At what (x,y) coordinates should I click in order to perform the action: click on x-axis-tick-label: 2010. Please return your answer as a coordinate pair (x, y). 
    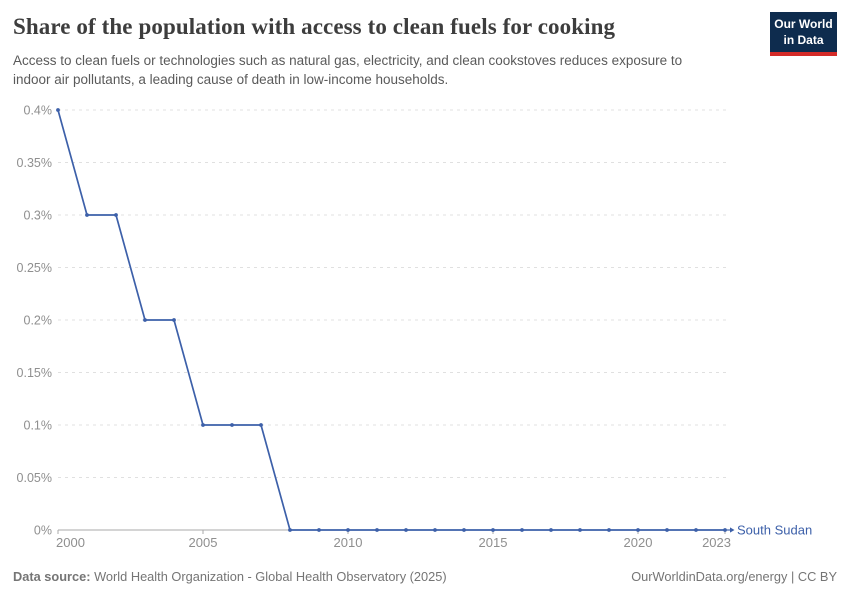
    Looking at the image, I should click on (348, 542).